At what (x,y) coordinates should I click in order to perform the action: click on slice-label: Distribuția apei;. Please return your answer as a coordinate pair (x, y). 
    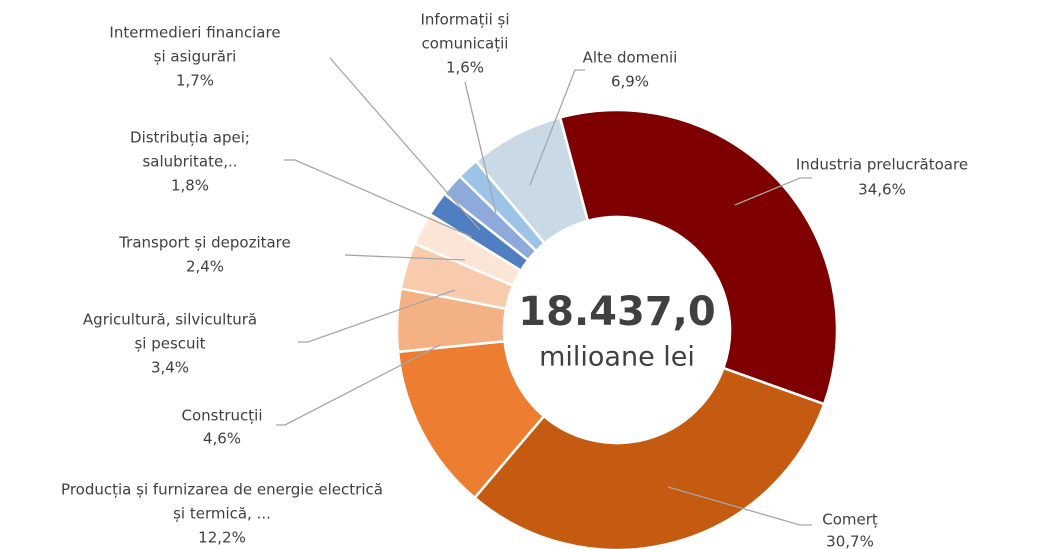
    Looking at the image, I should click on (190, 138).